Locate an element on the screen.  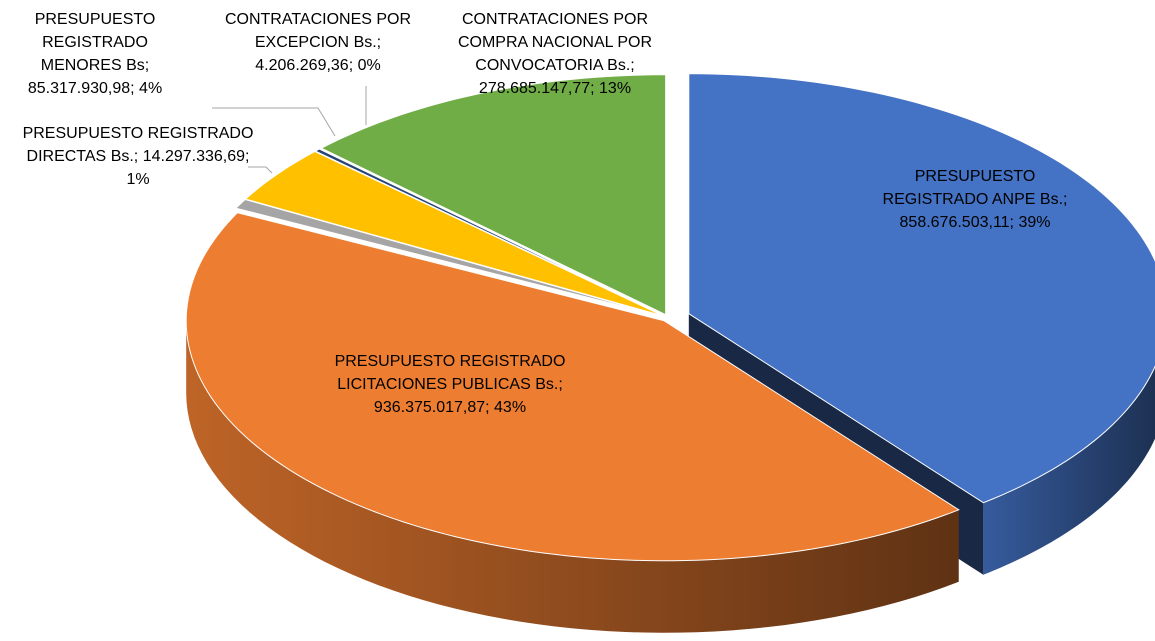
value-label: Bs.; 14.297.336,69; 1% is located at coordinates (180, 168).